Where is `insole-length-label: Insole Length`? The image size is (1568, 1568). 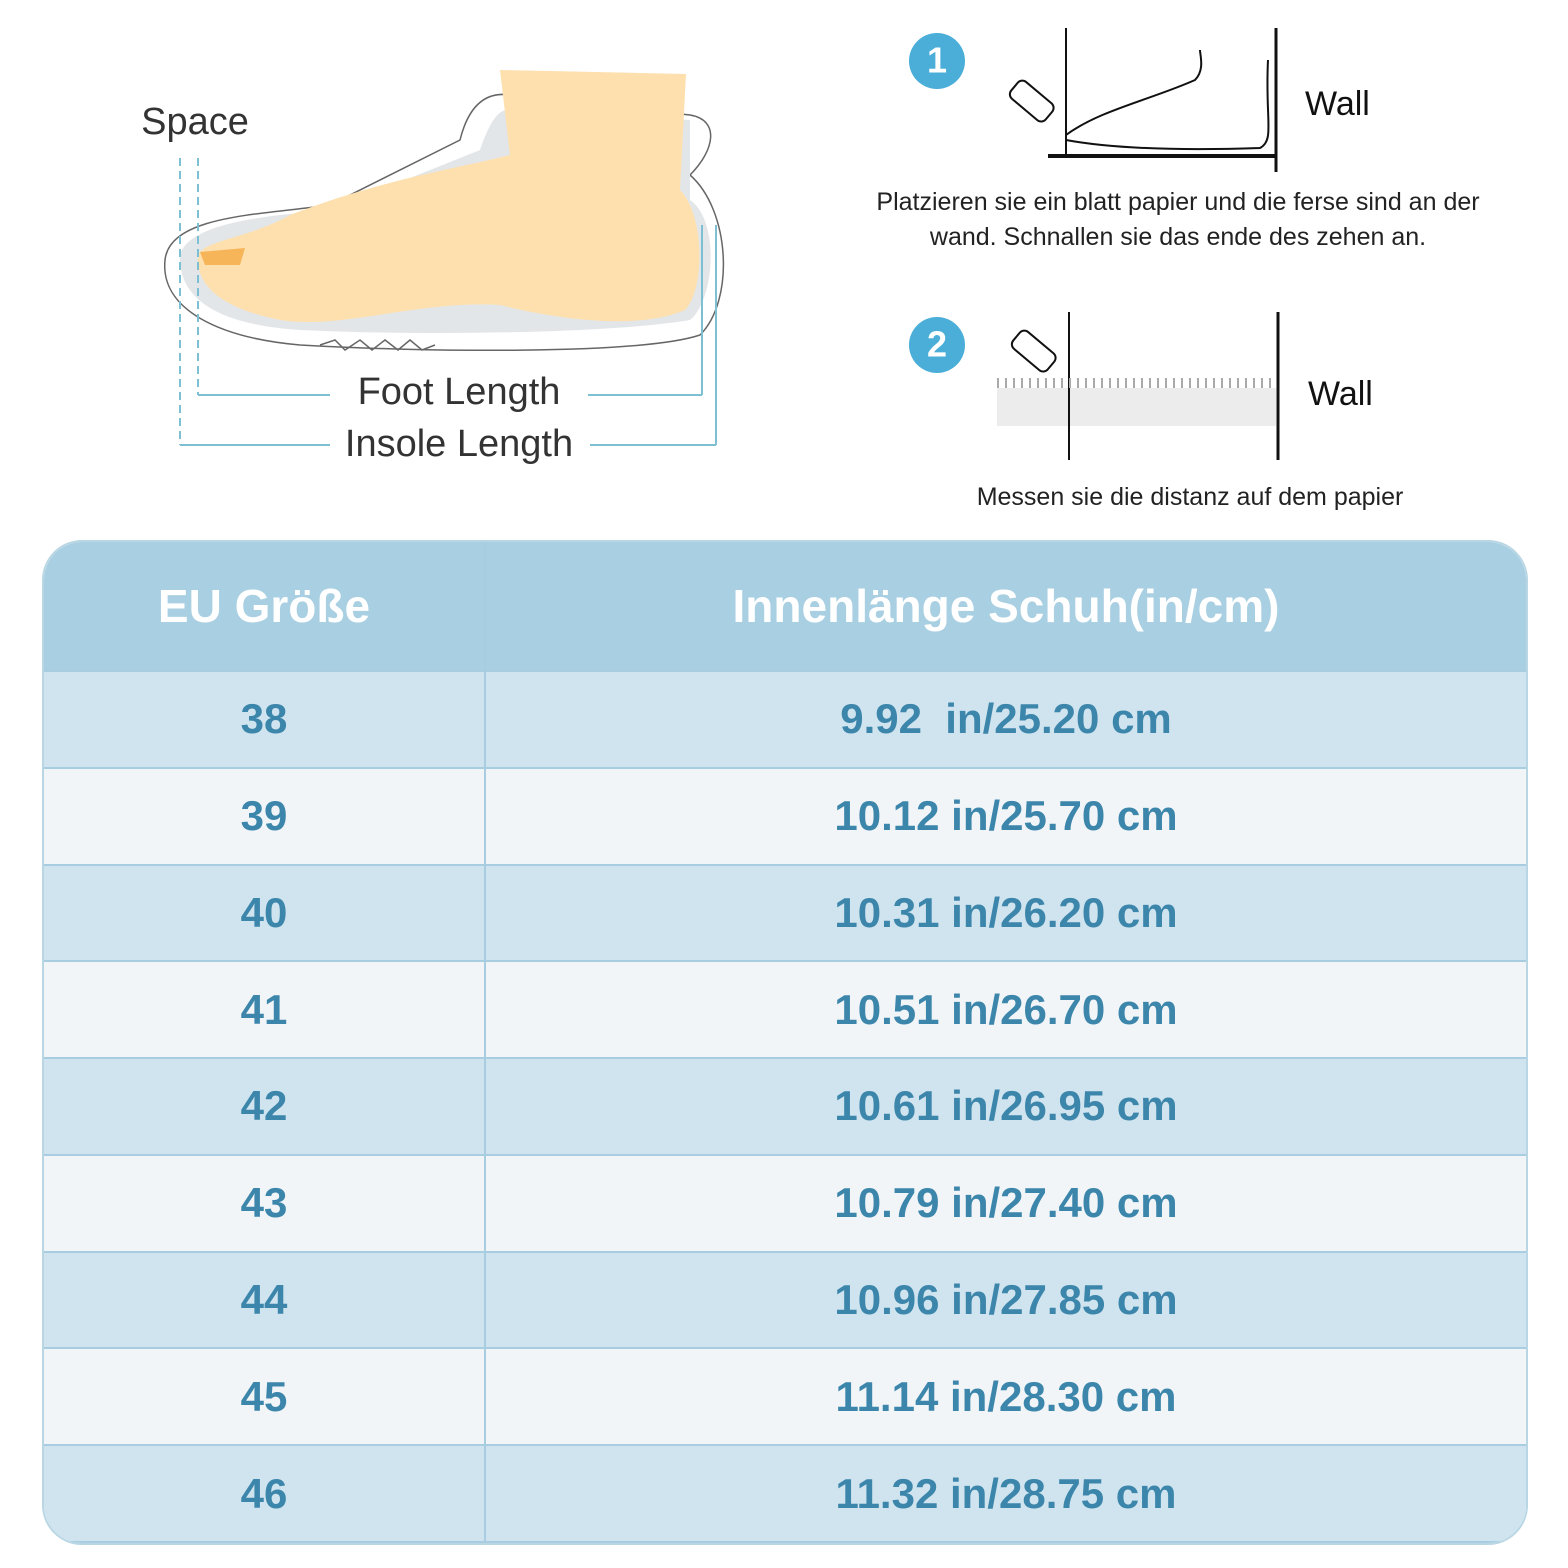
insole-length-label: Insole Length is located at coordinates (459, 444).